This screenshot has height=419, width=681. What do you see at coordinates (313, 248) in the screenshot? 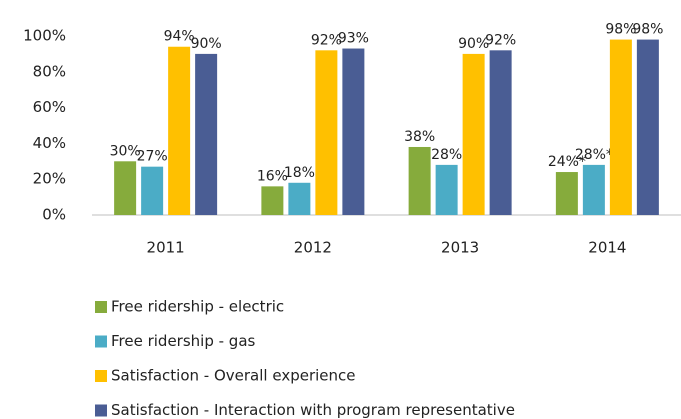
I see `x-tick-label: 2012` at bounding box center [313, 248].